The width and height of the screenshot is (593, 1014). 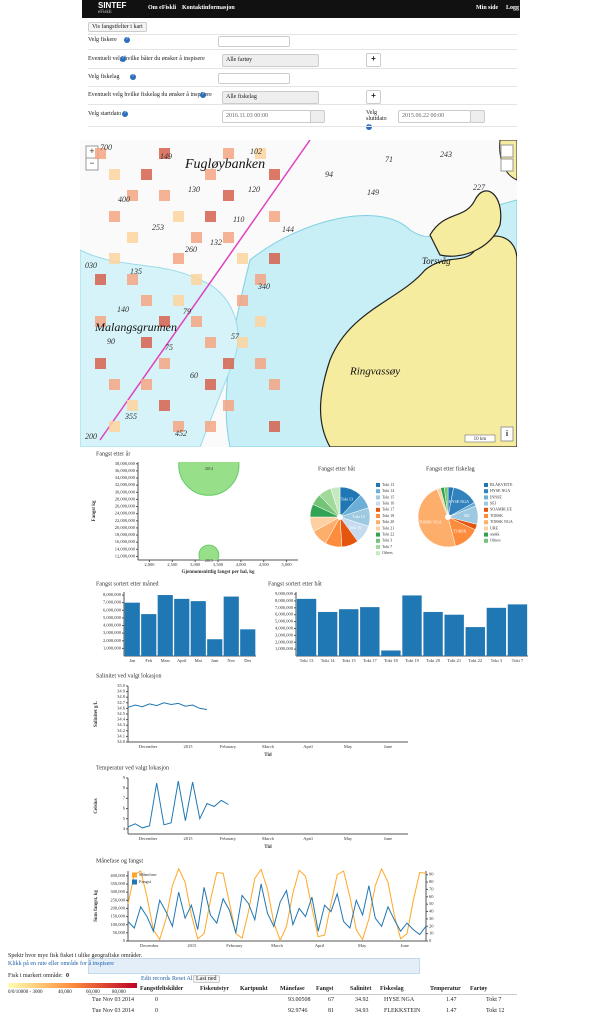 I want to click on select: Alle fiskelag, so click(x=270, y=97).